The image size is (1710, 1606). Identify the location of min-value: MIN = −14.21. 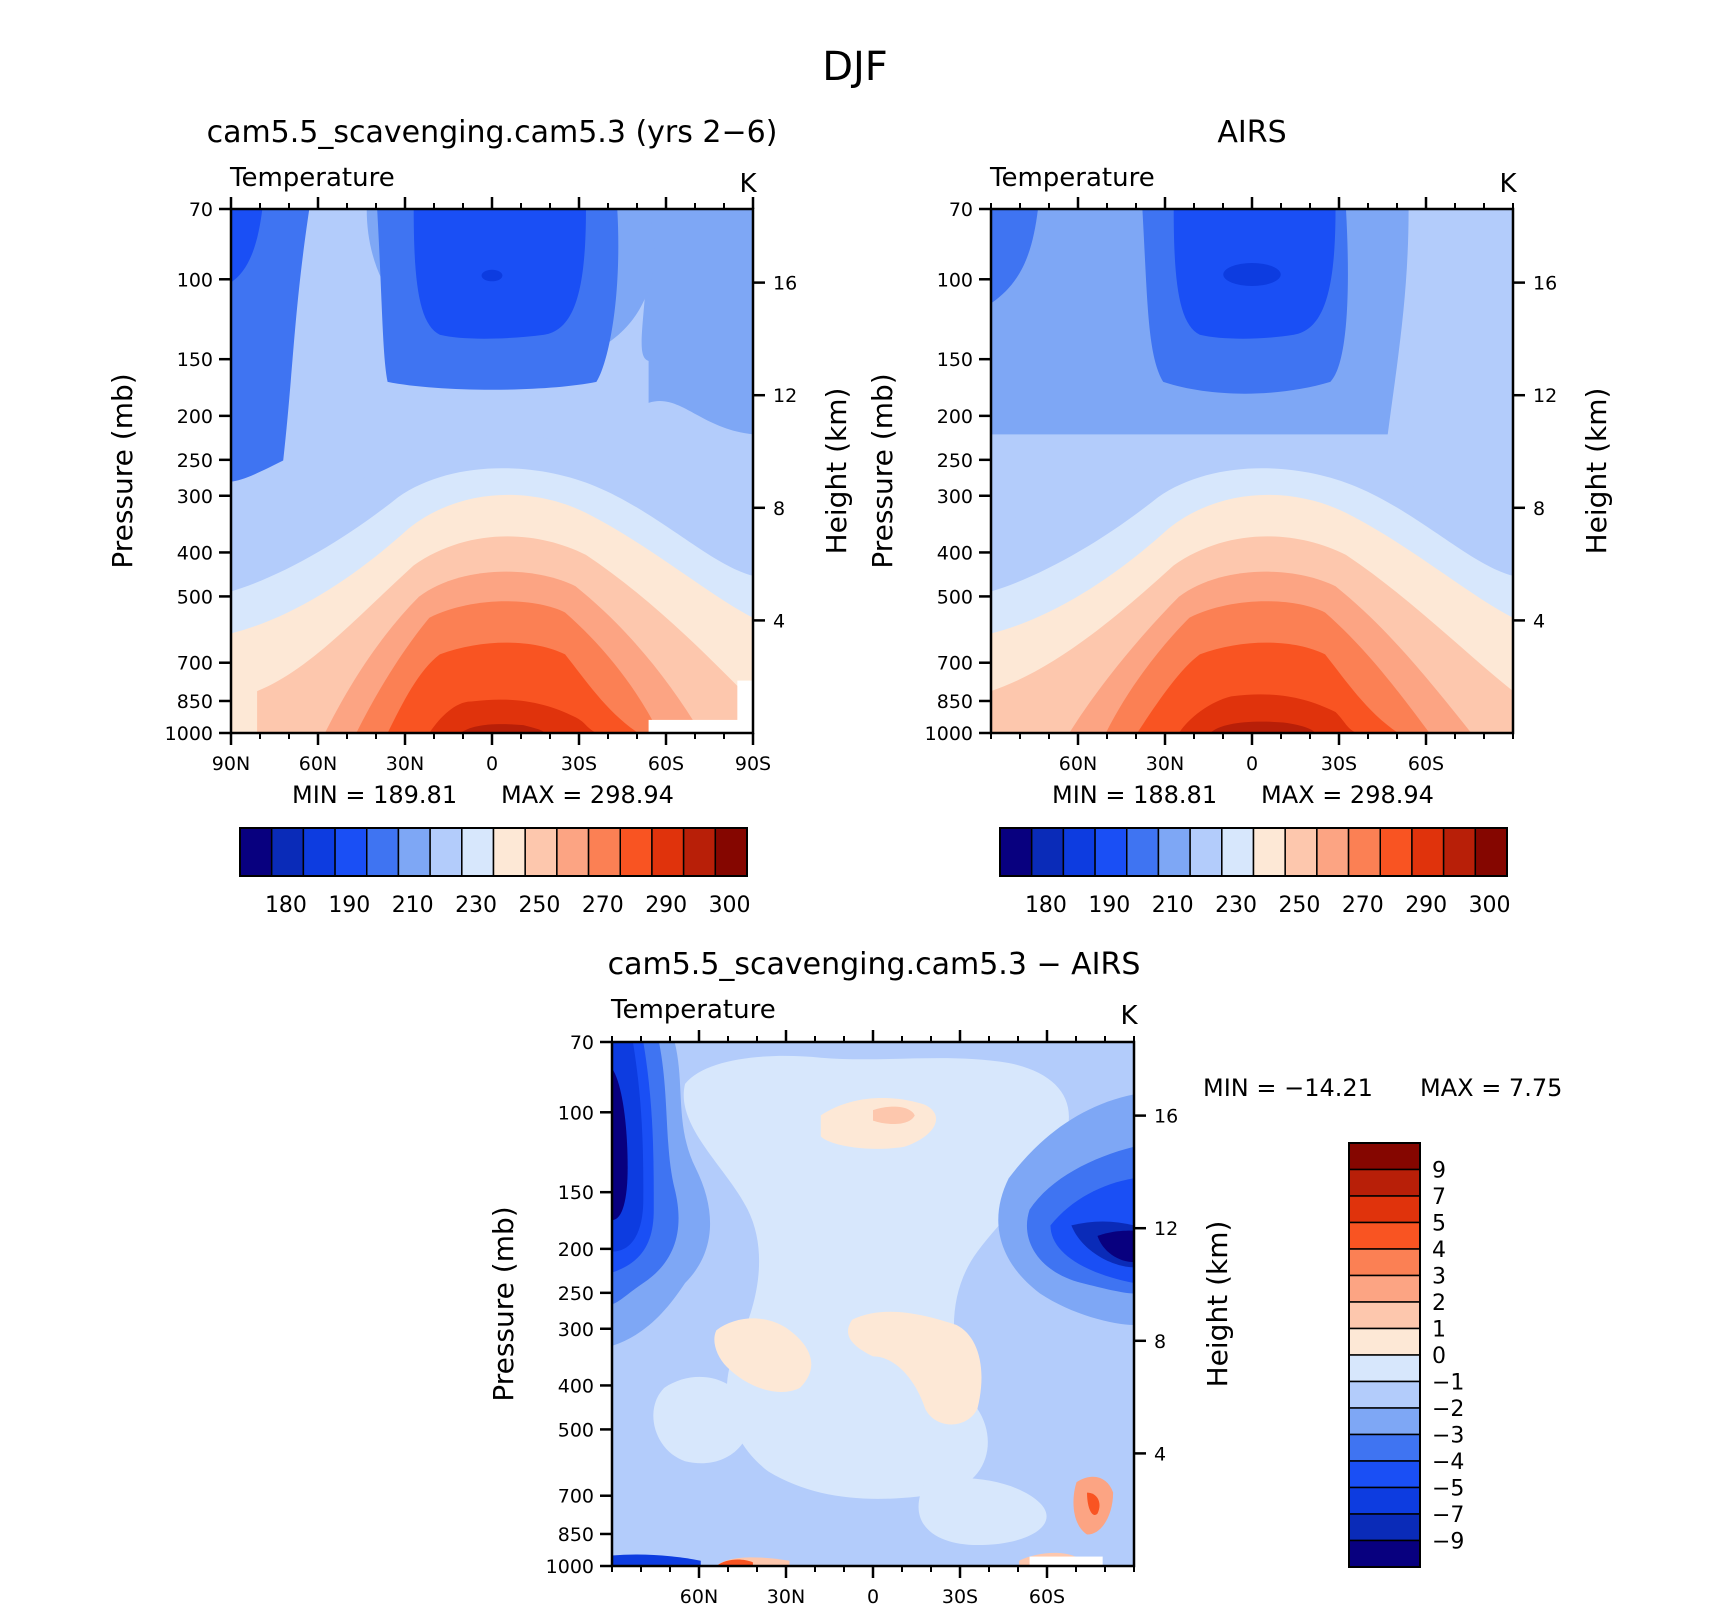
(1288, 1088).